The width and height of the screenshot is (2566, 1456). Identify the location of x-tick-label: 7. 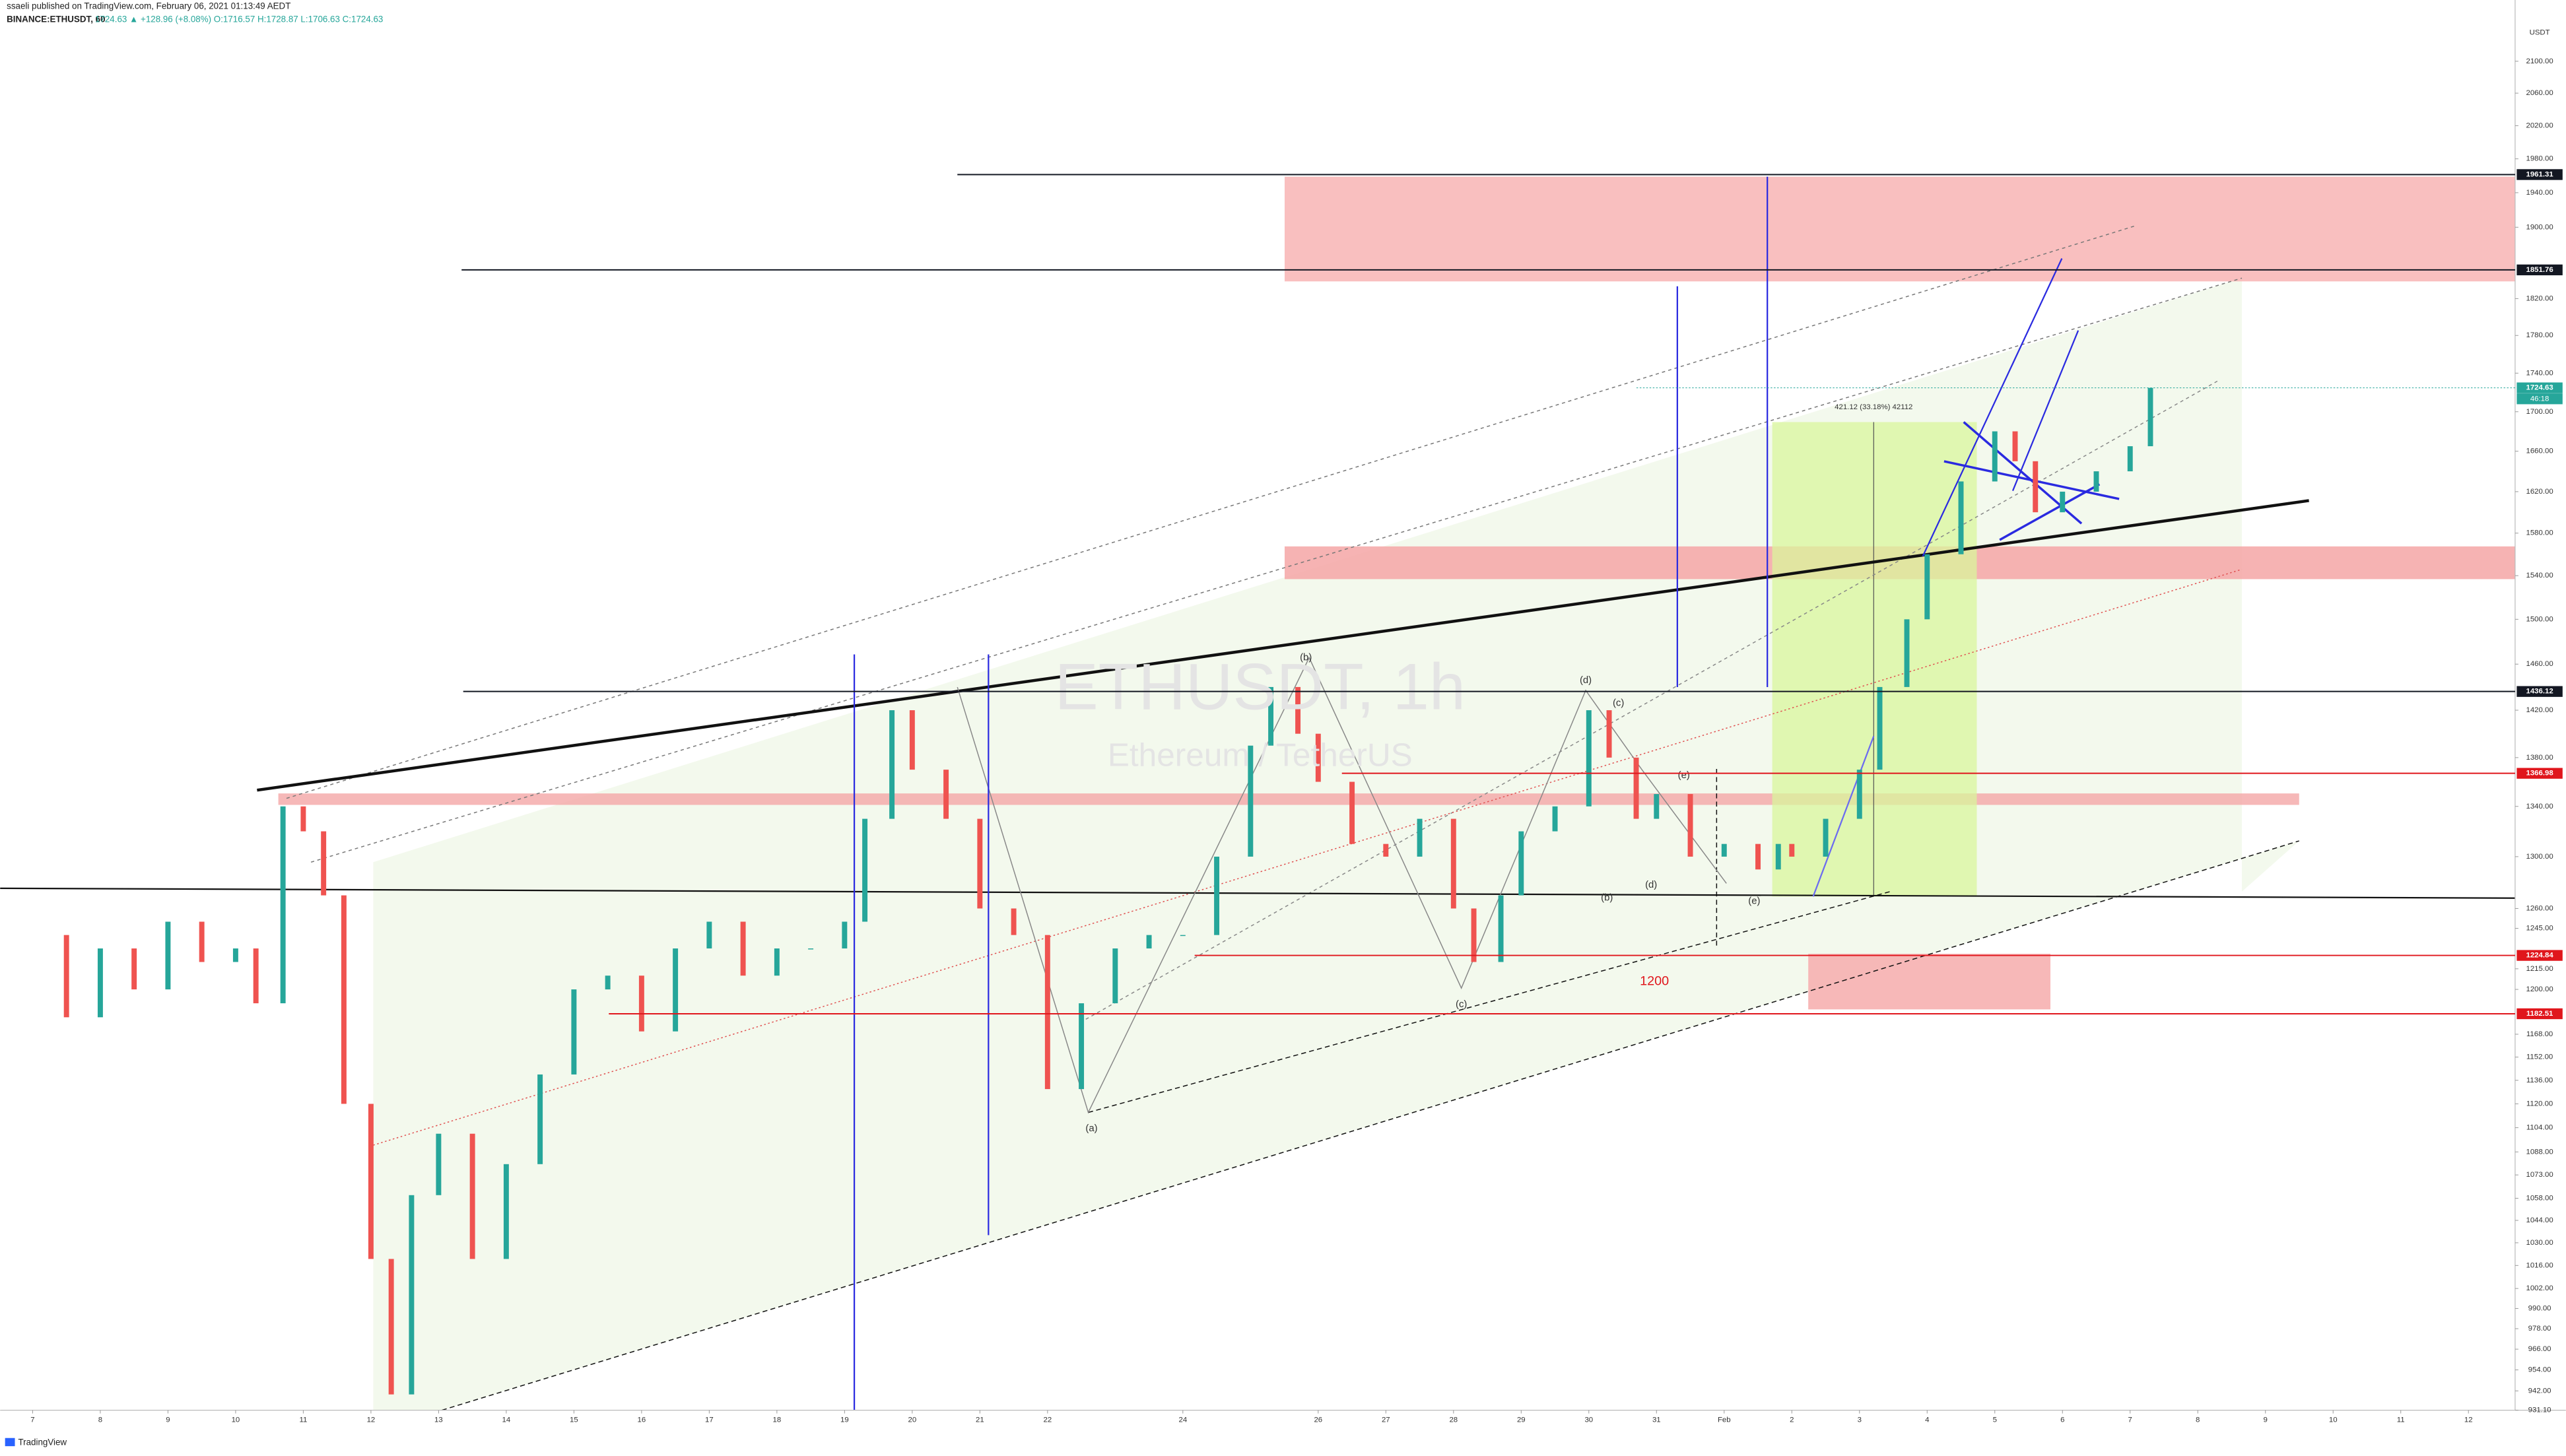
(32, 1420).